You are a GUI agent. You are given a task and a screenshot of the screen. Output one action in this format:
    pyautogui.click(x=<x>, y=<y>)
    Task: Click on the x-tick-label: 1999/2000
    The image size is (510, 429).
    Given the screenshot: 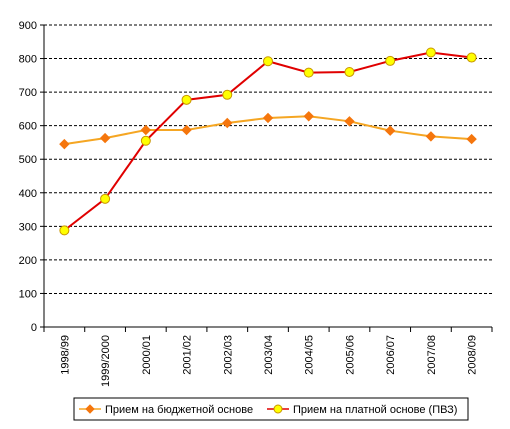 What is the action you would take?
    pyautogui.click(x=106, y=361)
    